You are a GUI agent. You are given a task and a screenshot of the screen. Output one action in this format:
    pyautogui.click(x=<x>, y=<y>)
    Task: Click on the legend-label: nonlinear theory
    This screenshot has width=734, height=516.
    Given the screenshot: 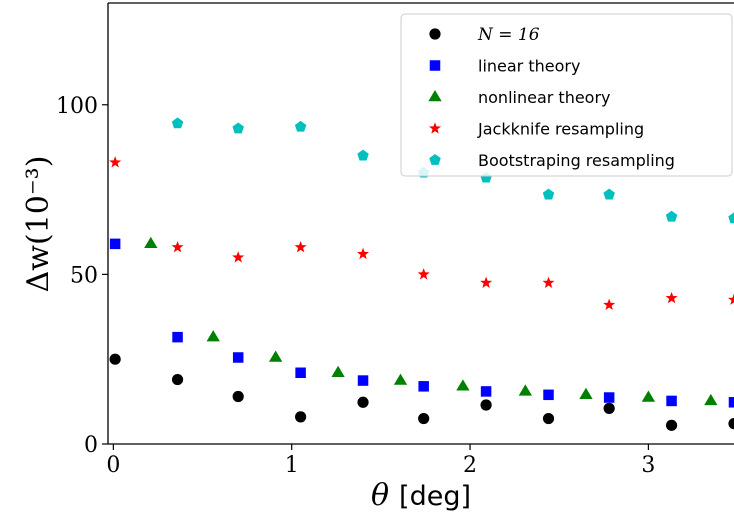 What is the action you would take?
    pyautogui.click(x=544, y=97)
    